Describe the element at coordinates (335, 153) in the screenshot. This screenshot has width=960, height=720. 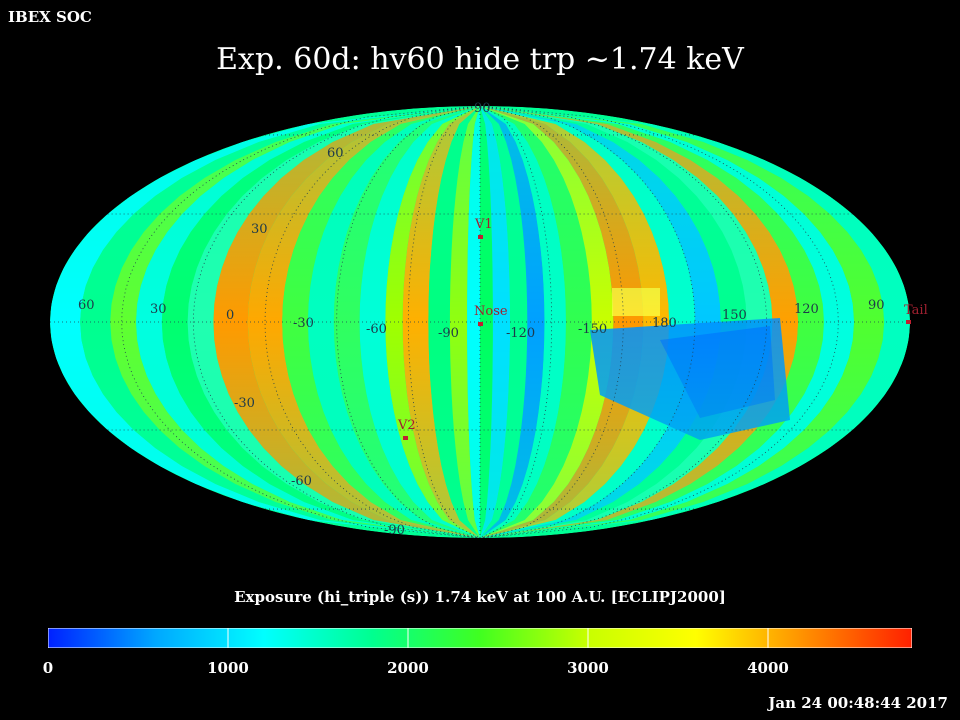
I see `lat-label-60: 60` at that location.